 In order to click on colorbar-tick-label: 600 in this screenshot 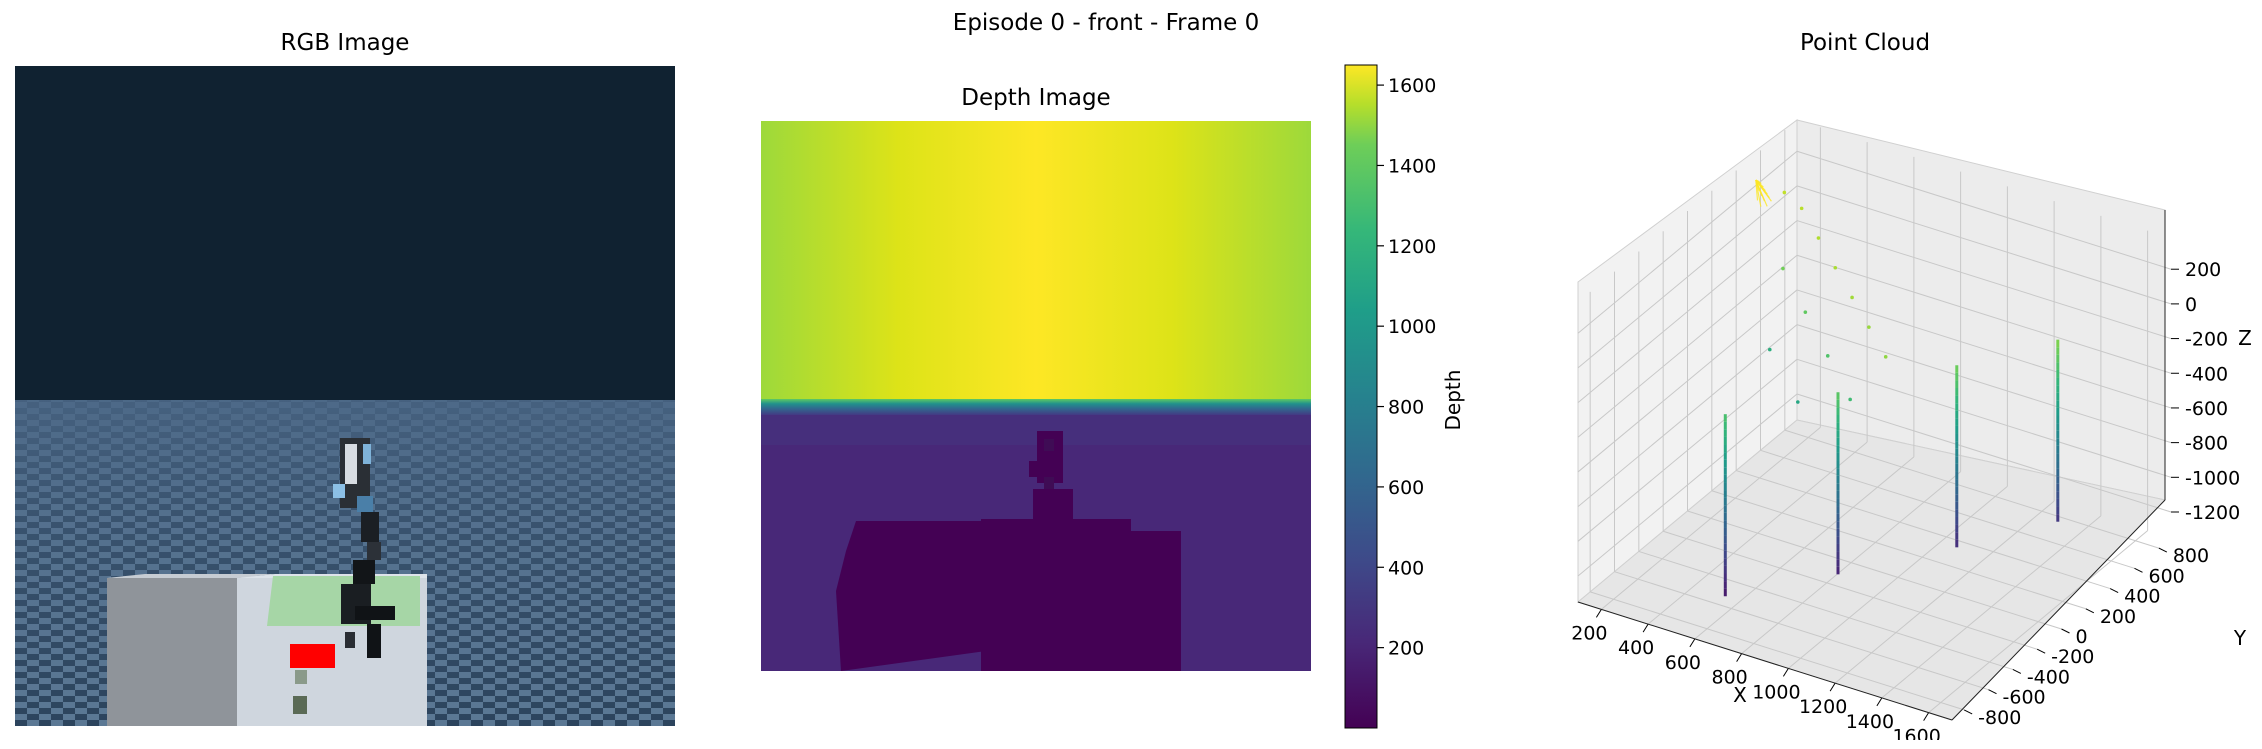, I will do `click(1406, 488)`.